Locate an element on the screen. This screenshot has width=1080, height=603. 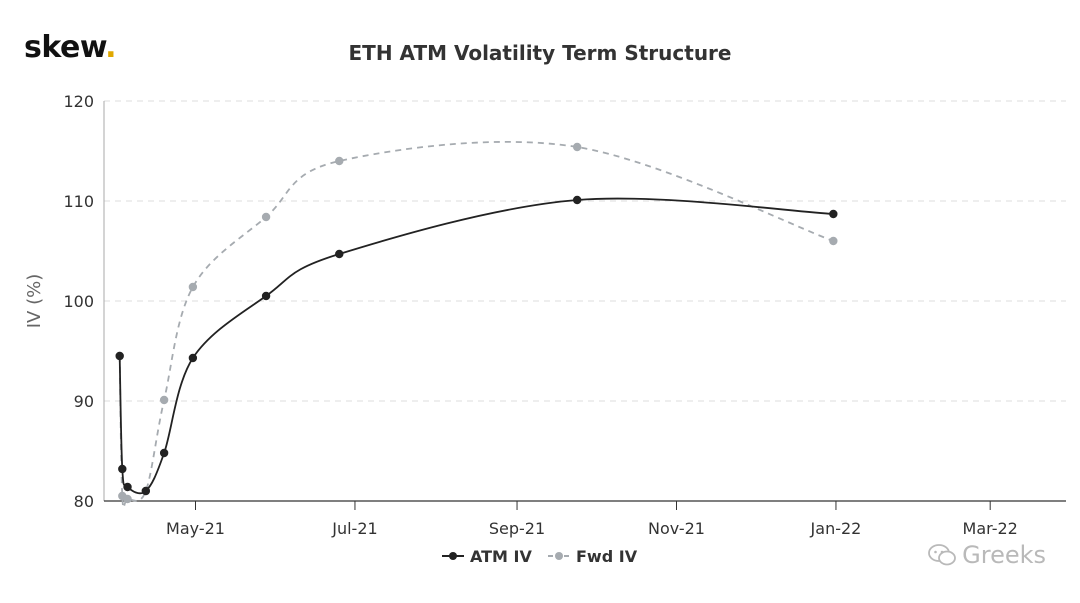
watermark: Greeks is located at coordinates (987, 555).